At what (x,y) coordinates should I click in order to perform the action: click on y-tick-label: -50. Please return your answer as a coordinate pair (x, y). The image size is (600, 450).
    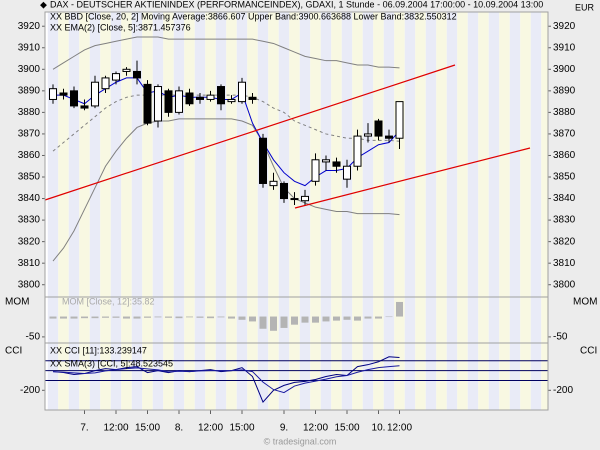
    Looking at the image, I should click on (560, 337).